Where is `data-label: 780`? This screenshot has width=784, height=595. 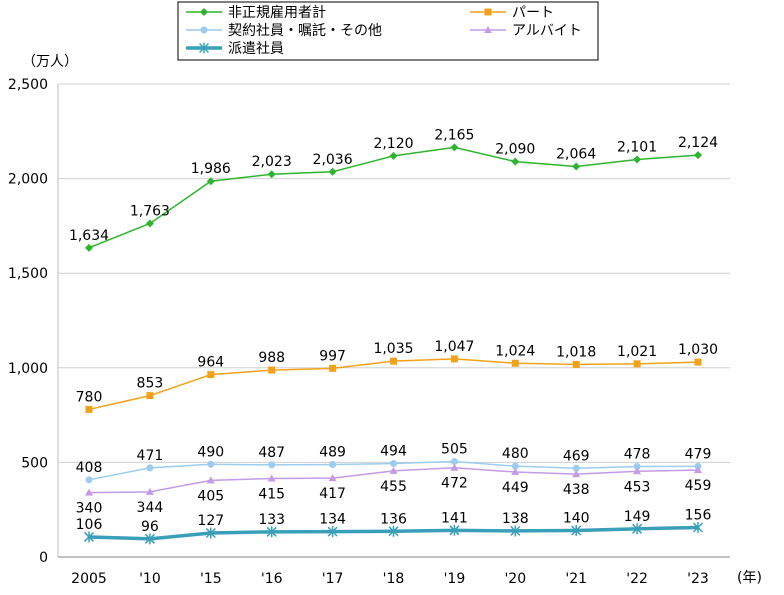 data-label: 780 is located at coordinates (89, 397).